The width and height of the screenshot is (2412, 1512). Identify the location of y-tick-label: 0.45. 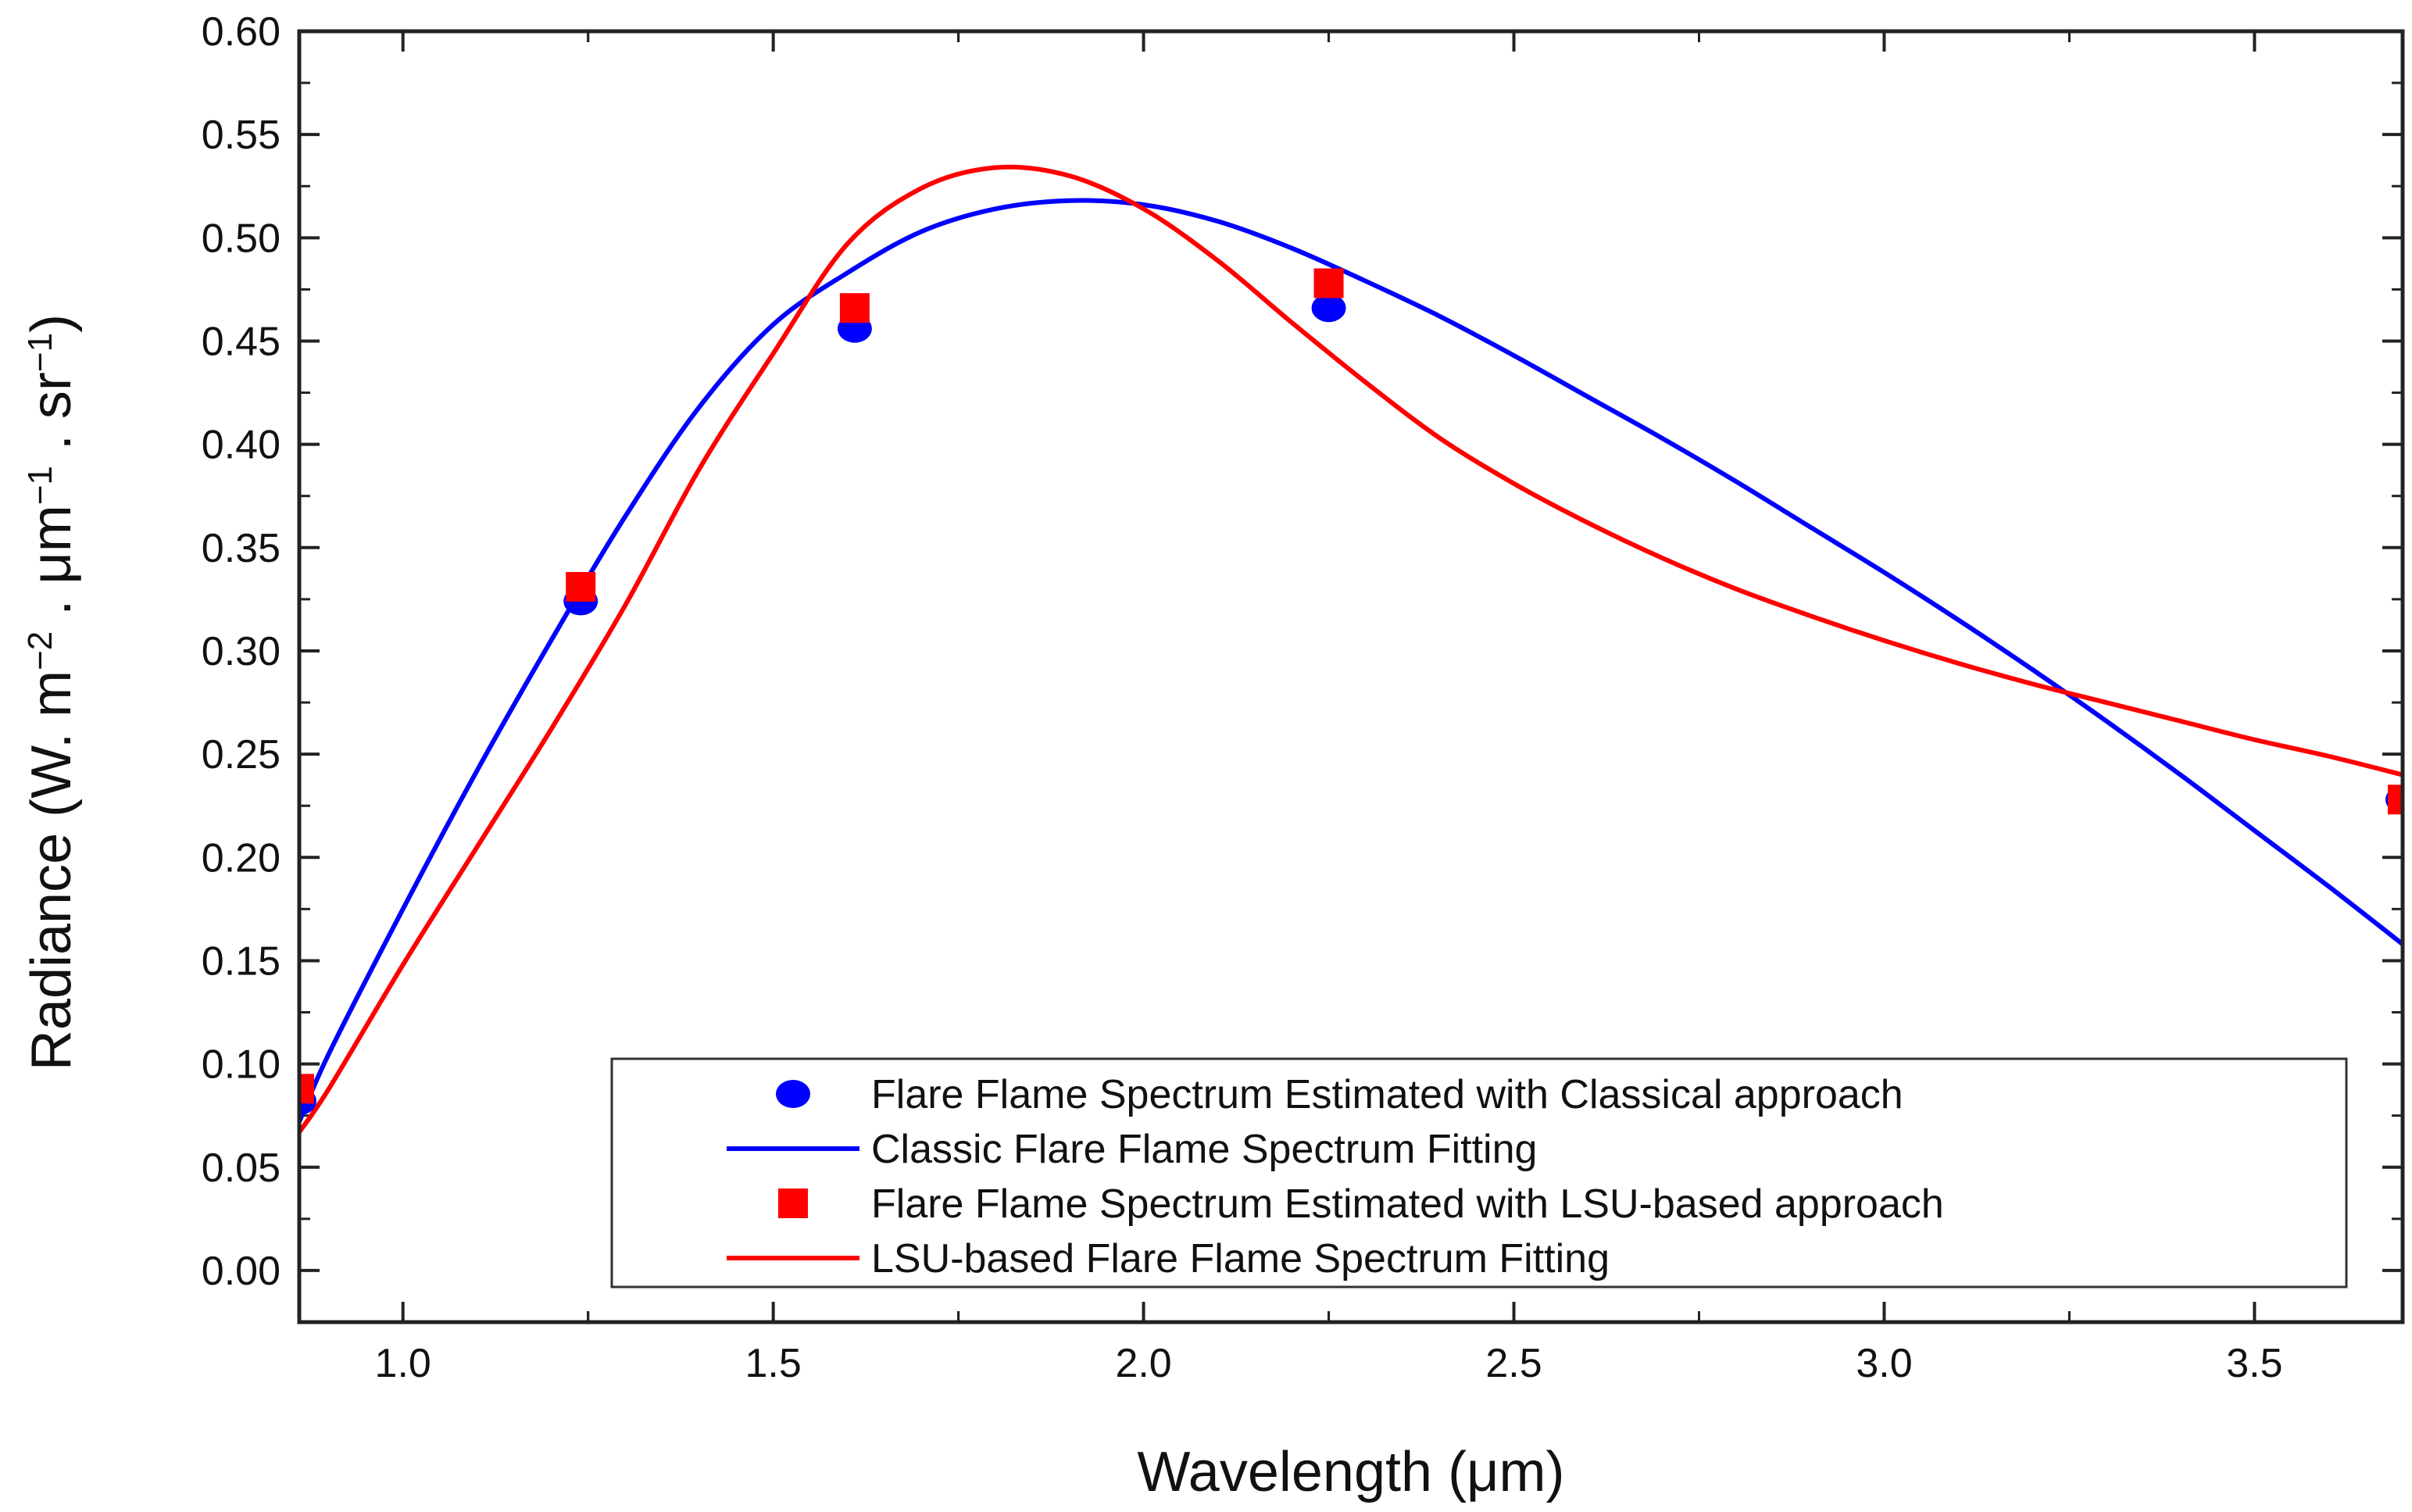
(241, 341).